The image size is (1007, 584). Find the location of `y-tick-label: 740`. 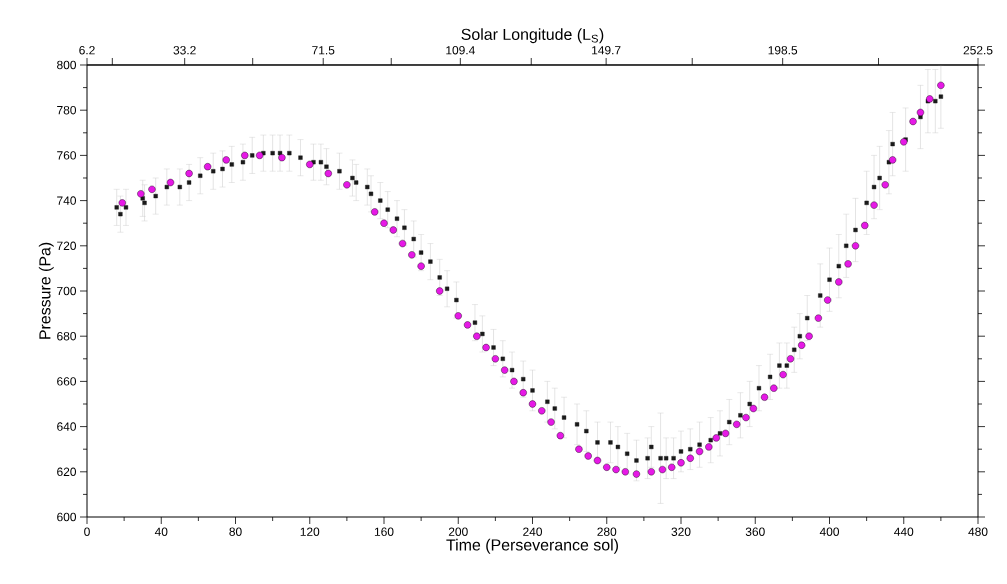

y-tick-label: 740 is located at coordinates (67, 200).